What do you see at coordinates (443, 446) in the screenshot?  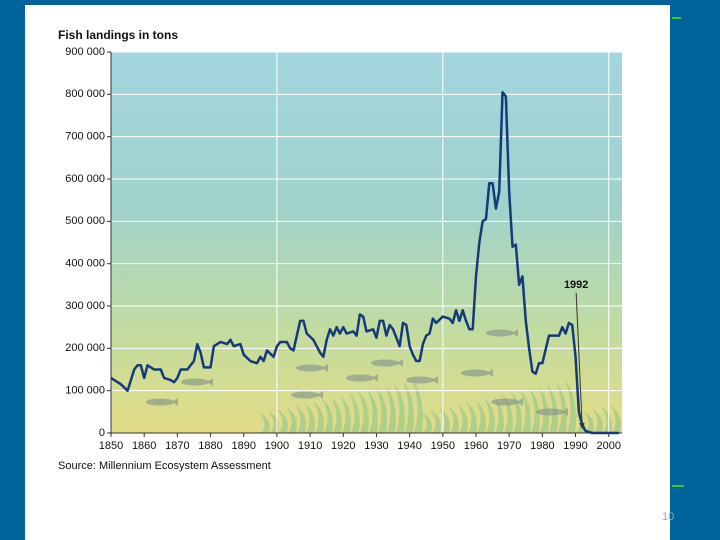 I see `x-tick-label: 1950` at bounding box center [443, 446].